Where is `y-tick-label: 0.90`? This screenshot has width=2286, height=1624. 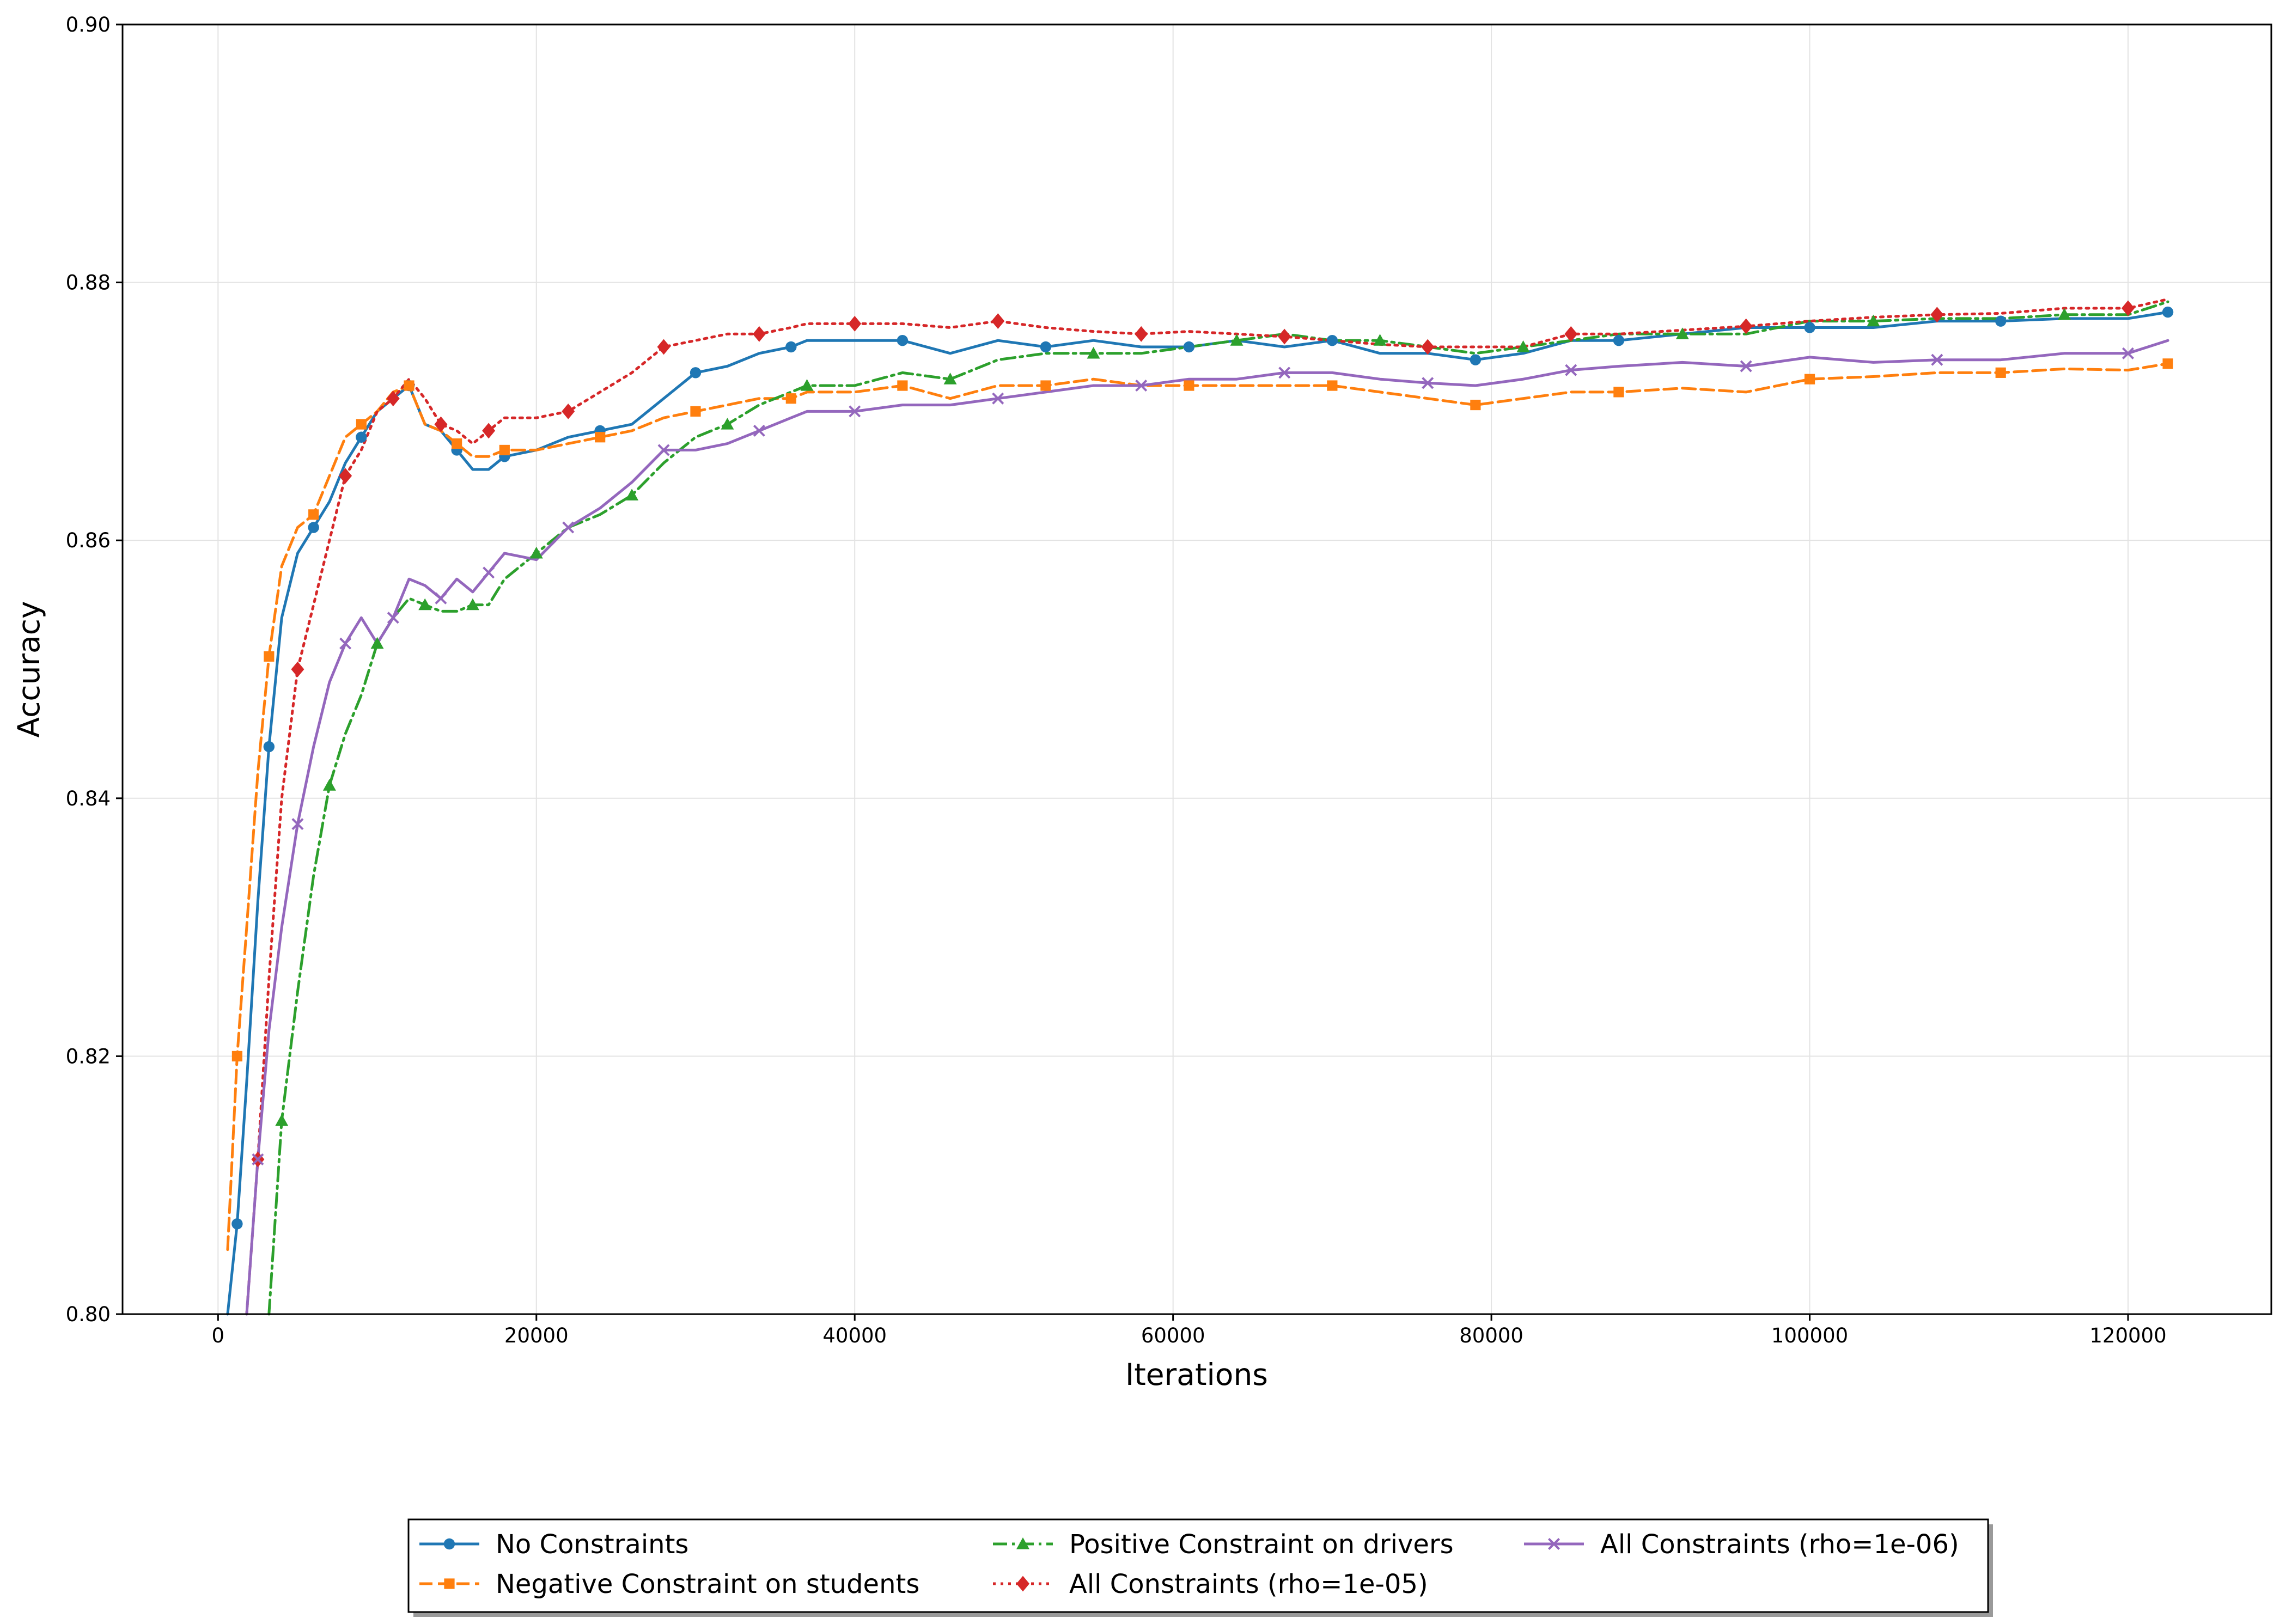 y-tick-label: 0.90 is located at coordinates (89, 24).